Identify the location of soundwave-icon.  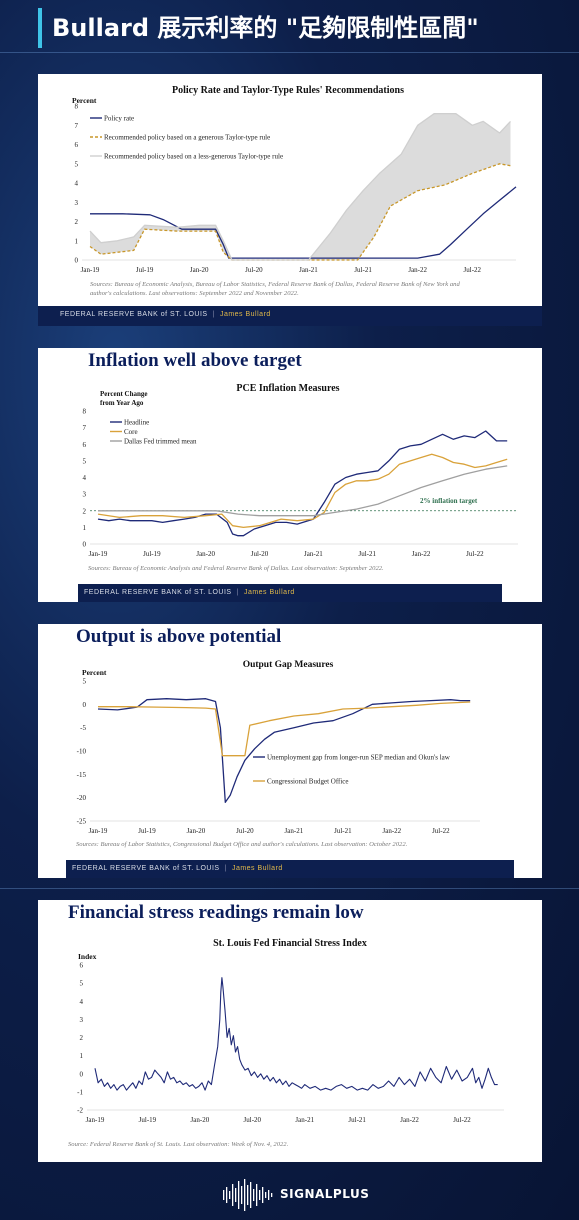
(248, 1195).